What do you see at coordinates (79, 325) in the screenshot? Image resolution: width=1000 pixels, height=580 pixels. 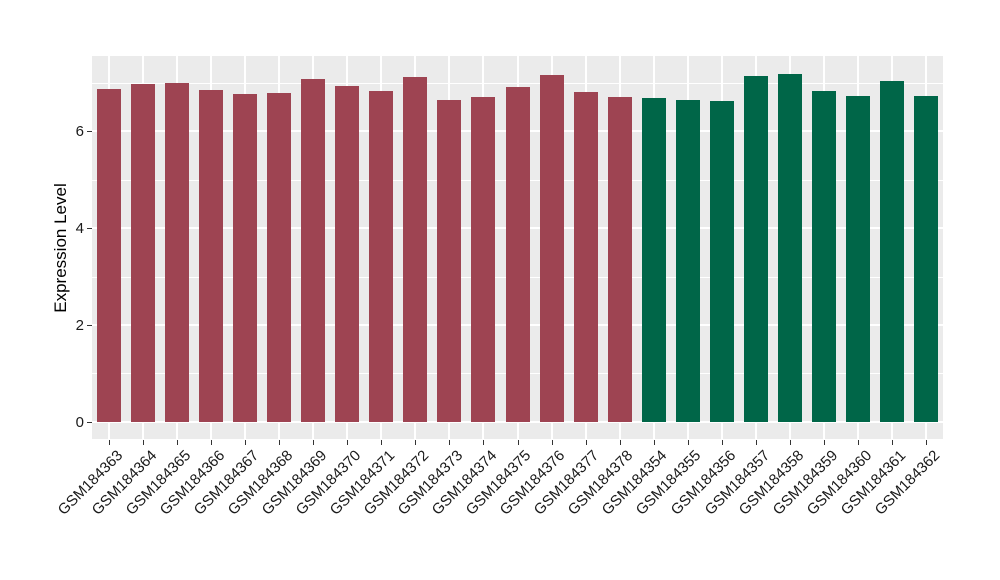 I see `y-tick-label: 2` at bounding box center [79, 325].